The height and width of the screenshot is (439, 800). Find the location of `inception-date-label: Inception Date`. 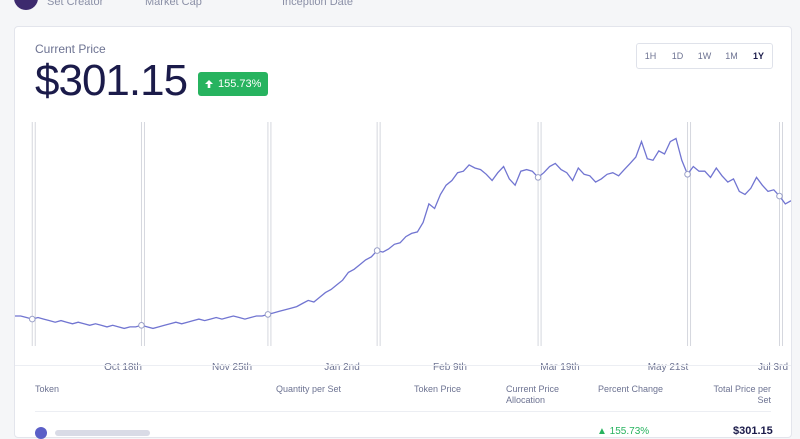

inception-date-label: Inception Date is located at coordinates (317, 4).